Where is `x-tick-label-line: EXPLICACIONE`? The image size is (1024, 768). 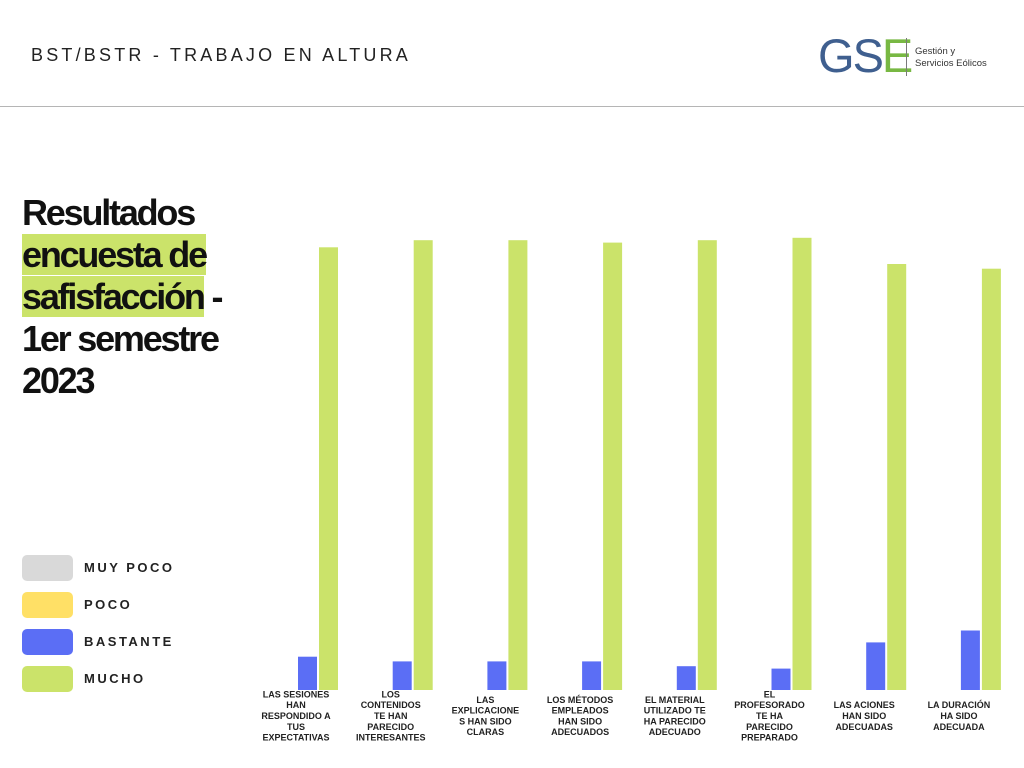 x-tick-label-line: EXPLICACIONE is located at coordinates (486, 711).